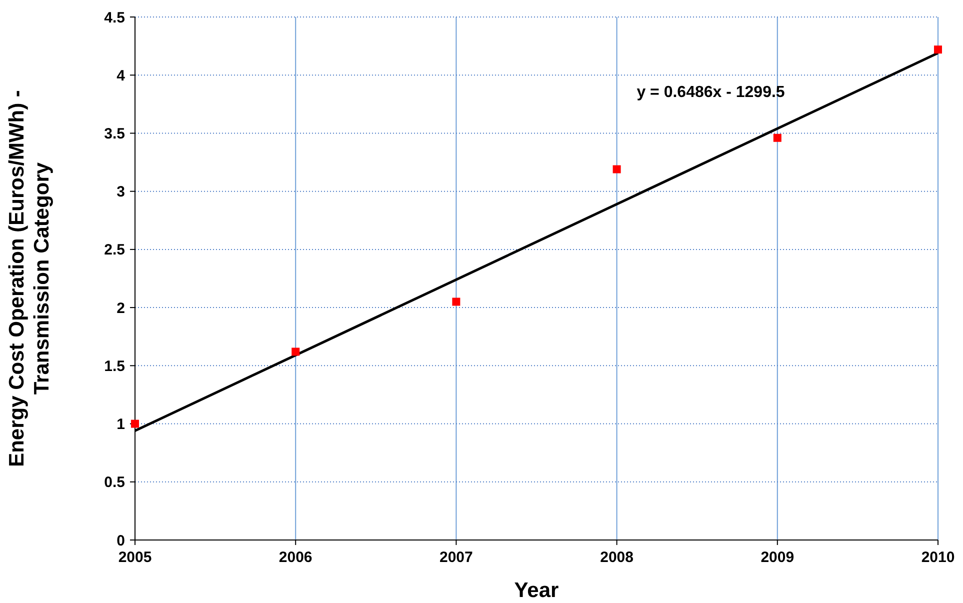 This screenshot has height=603, width=963. I want to click on x-tick-label: 2007, so click(456, 557).